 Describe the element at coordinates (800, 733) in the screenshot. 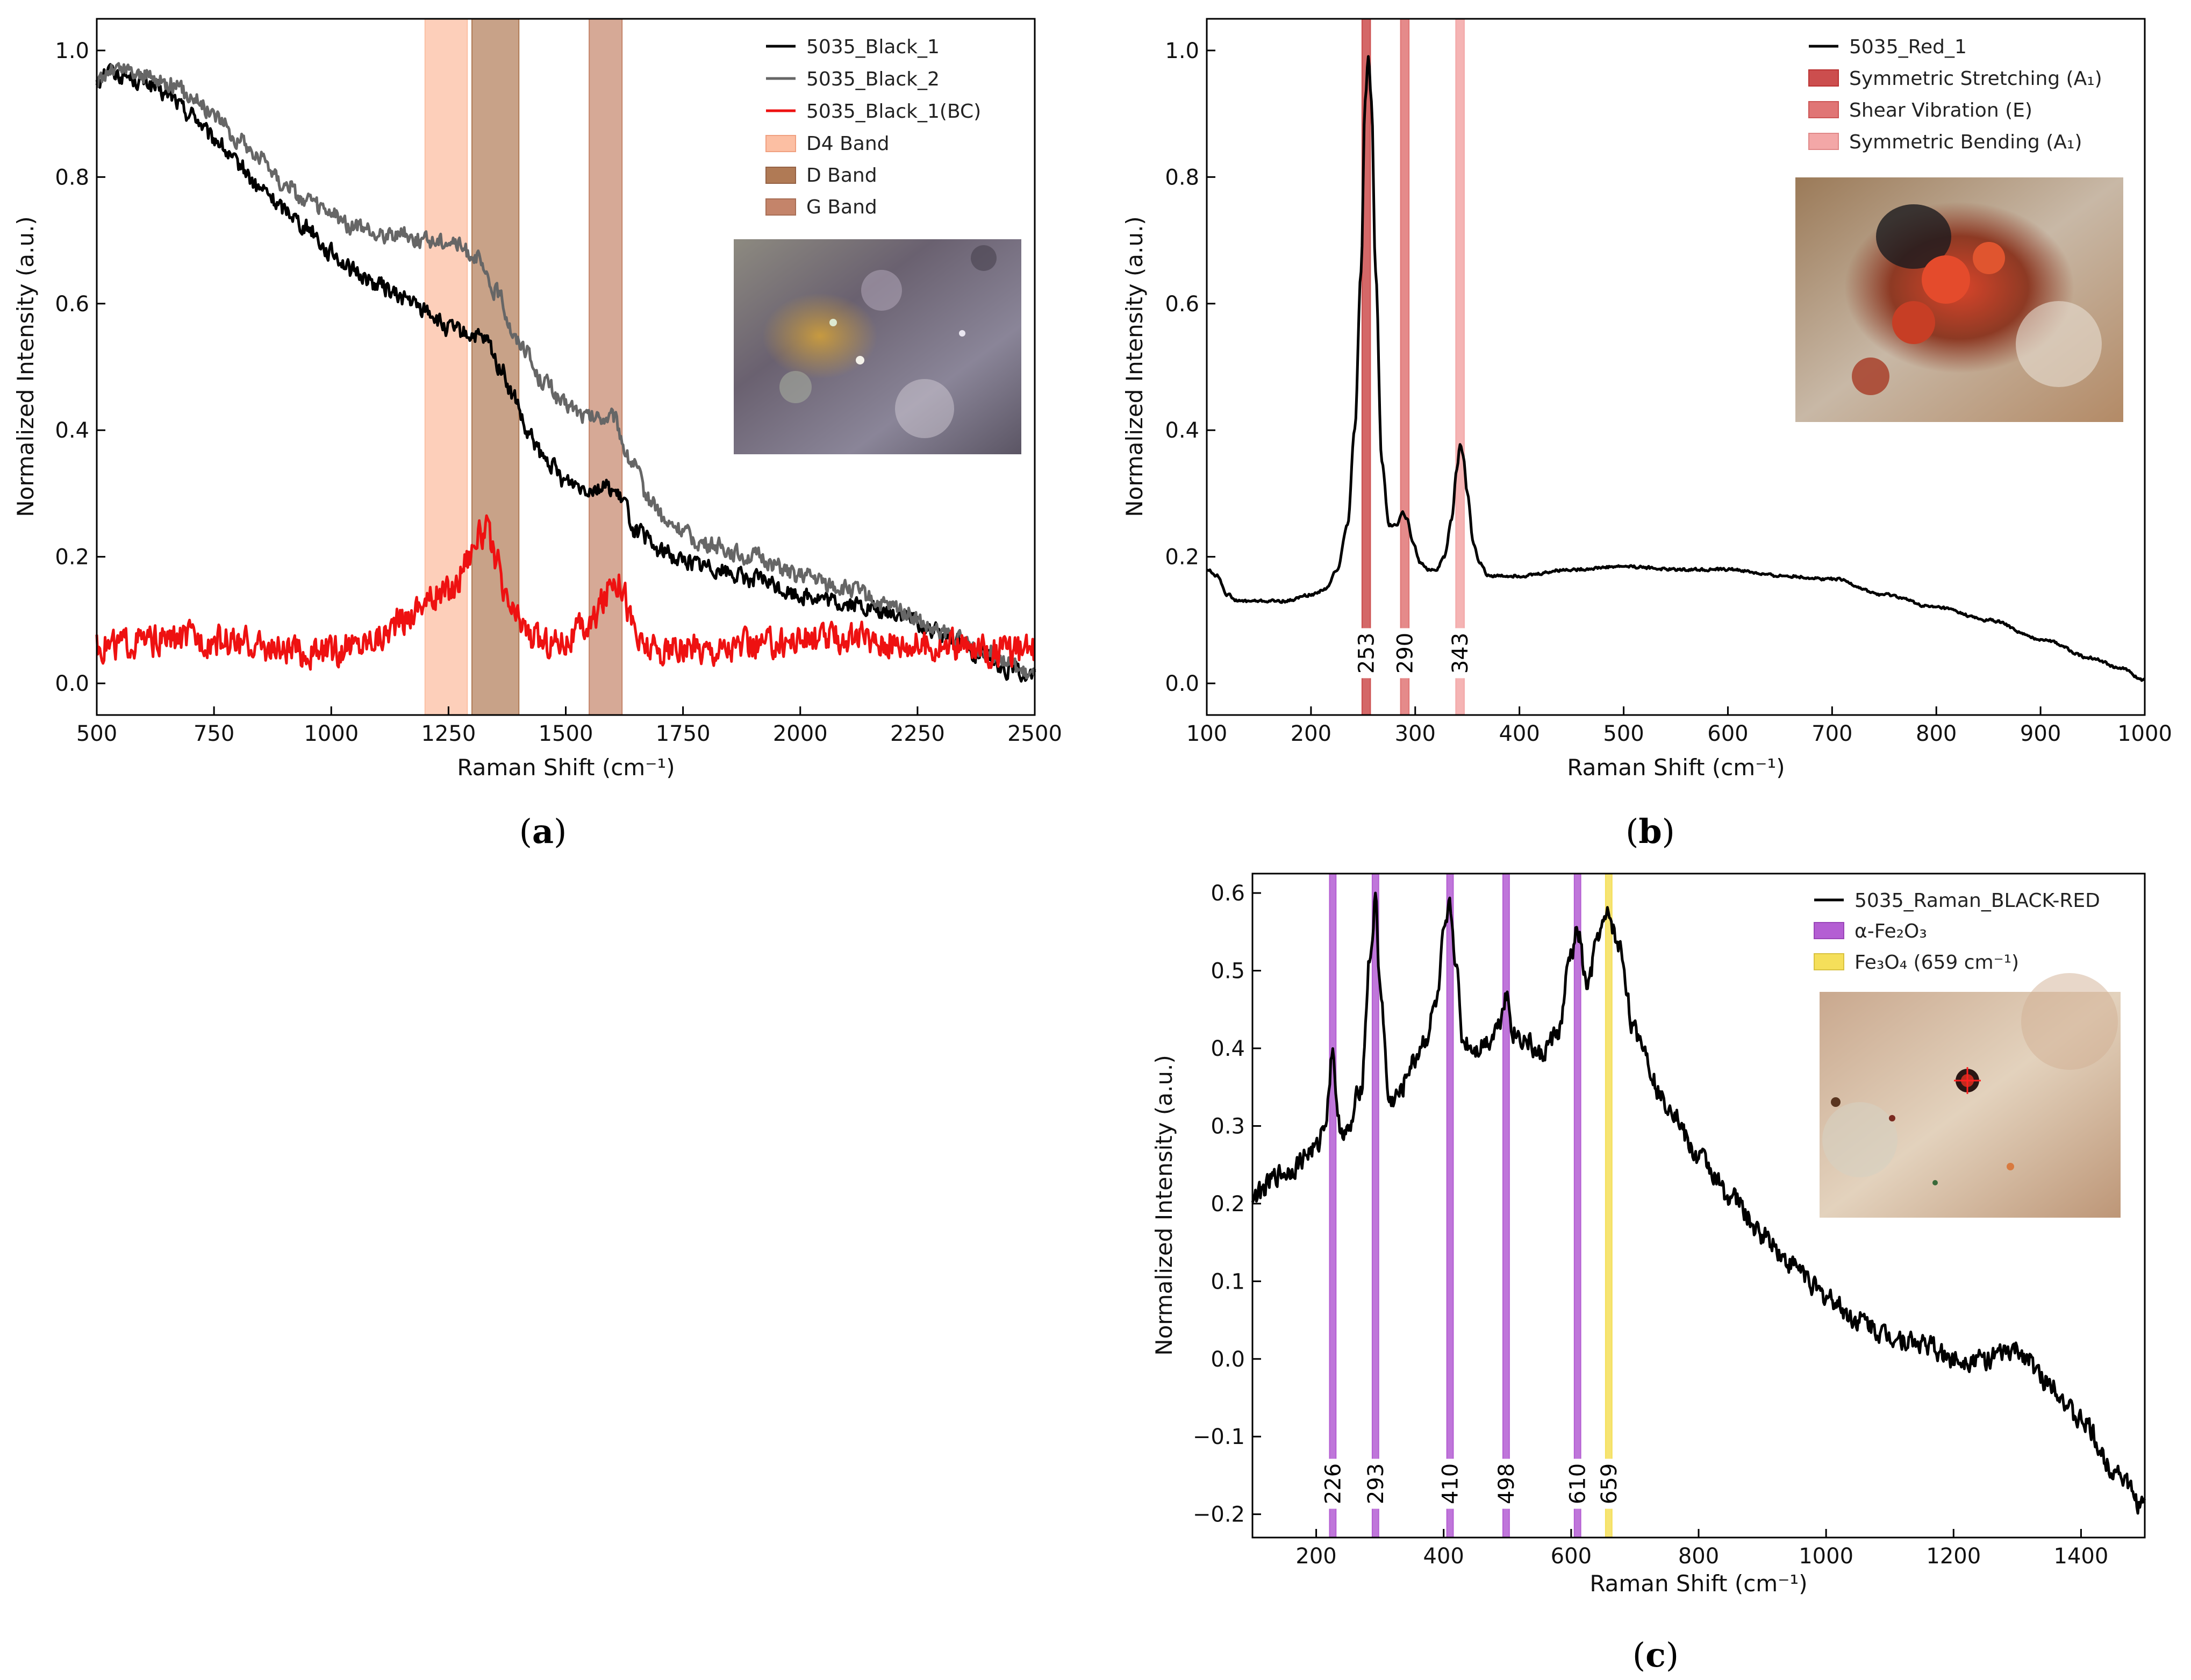

I see `a-xtick-label: 2000` at that location.